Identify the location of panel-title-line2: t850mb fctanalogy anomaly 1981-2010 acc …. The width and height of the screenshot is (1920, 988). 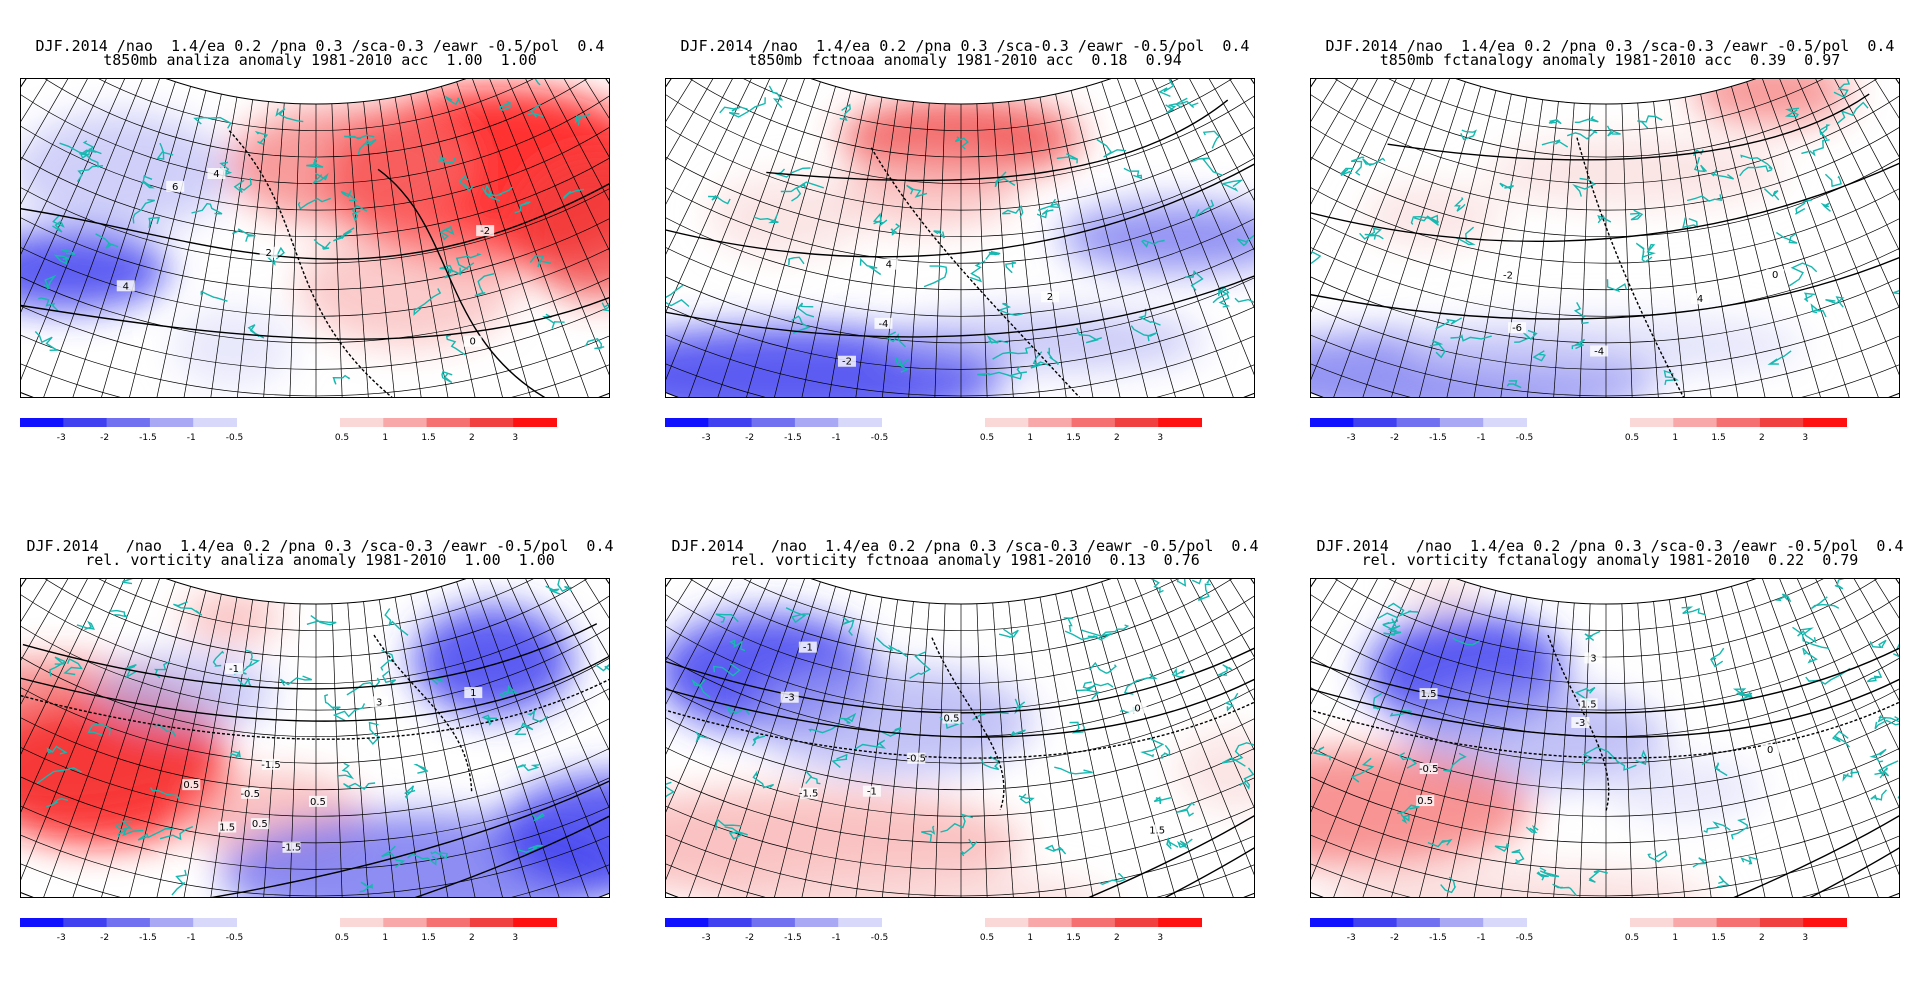
(1610, 60).